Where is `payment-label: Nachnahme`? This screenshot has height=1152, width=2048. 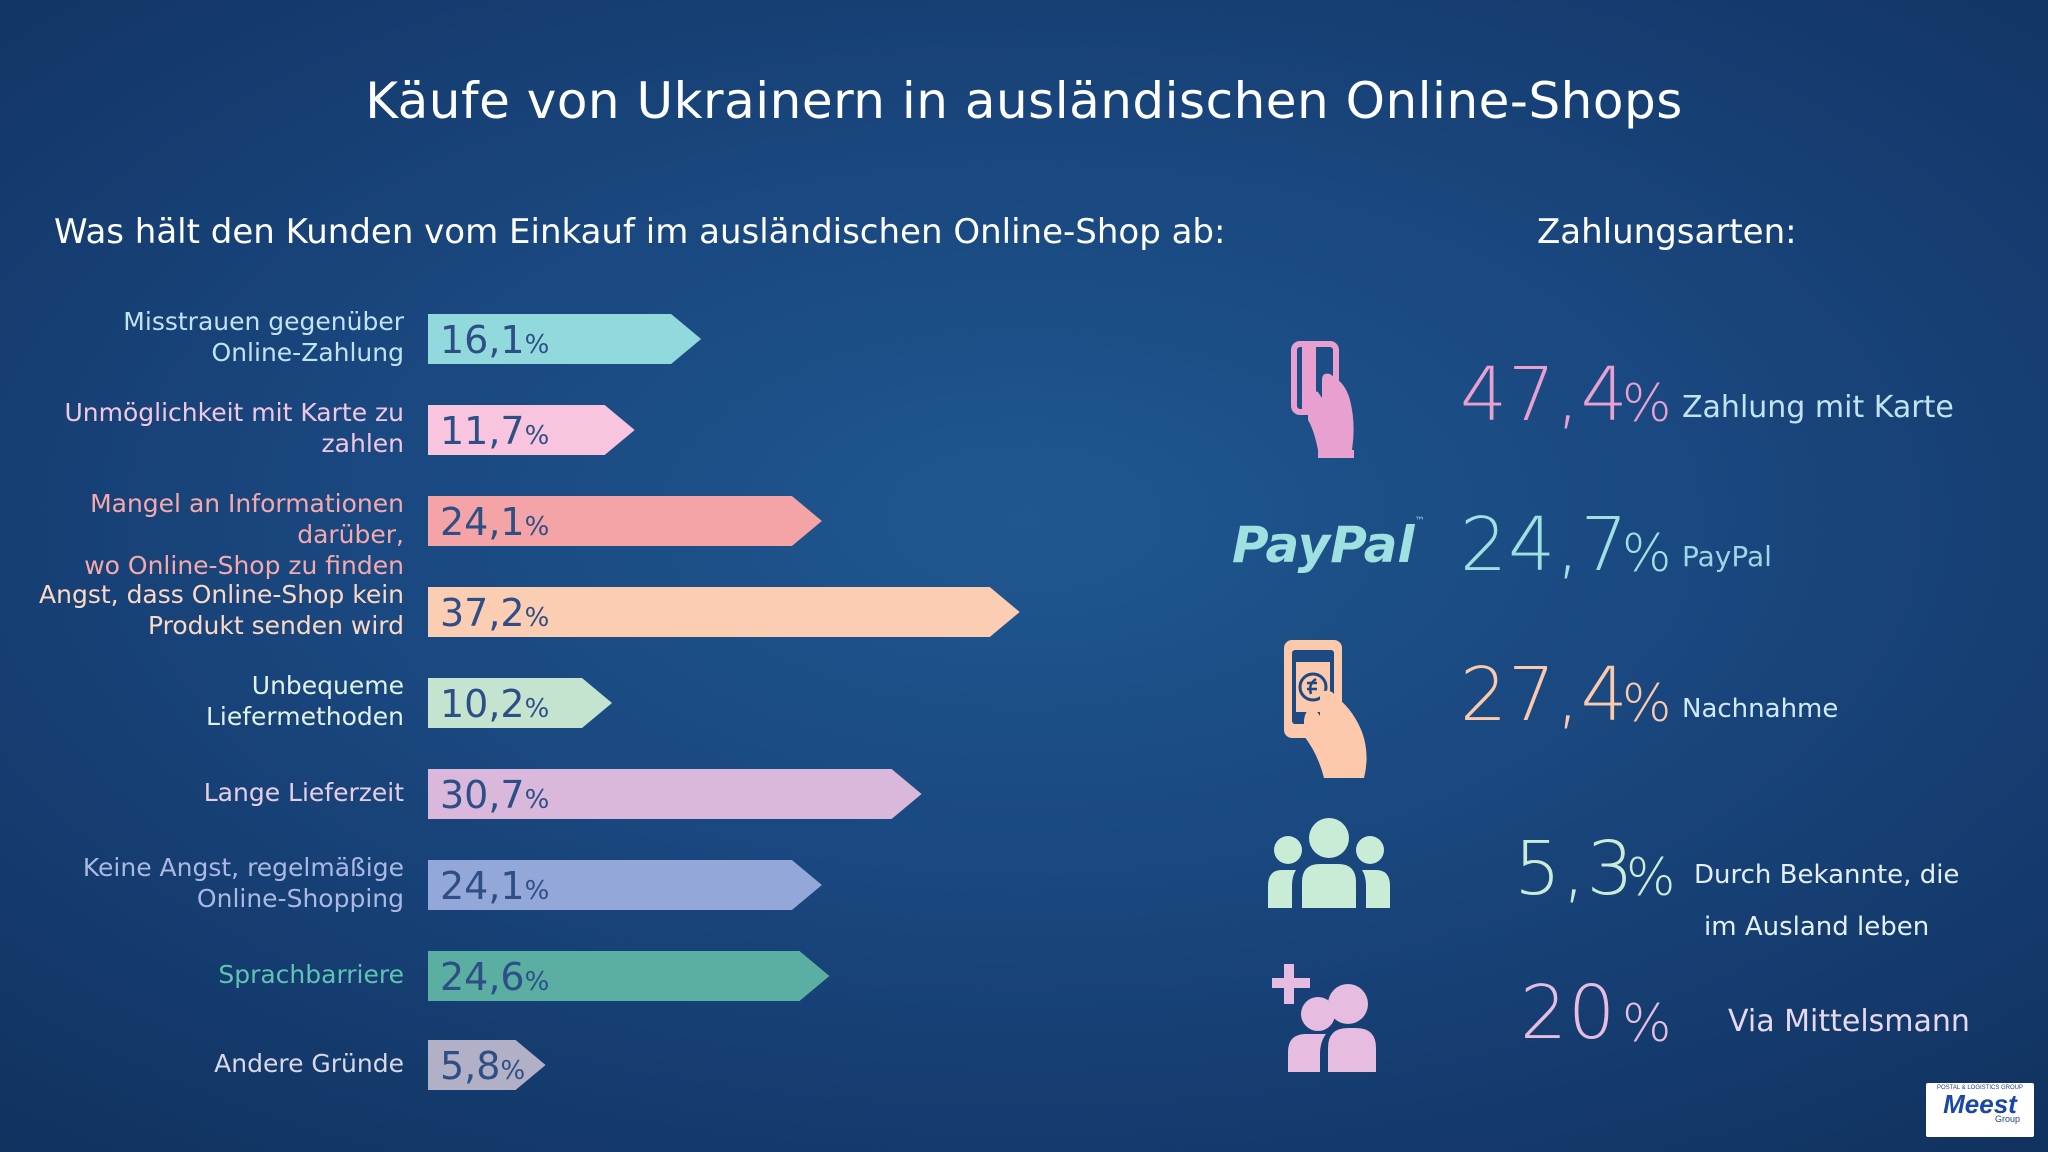
payment-label: Nachnahme is located at coordinates (1760, 709).